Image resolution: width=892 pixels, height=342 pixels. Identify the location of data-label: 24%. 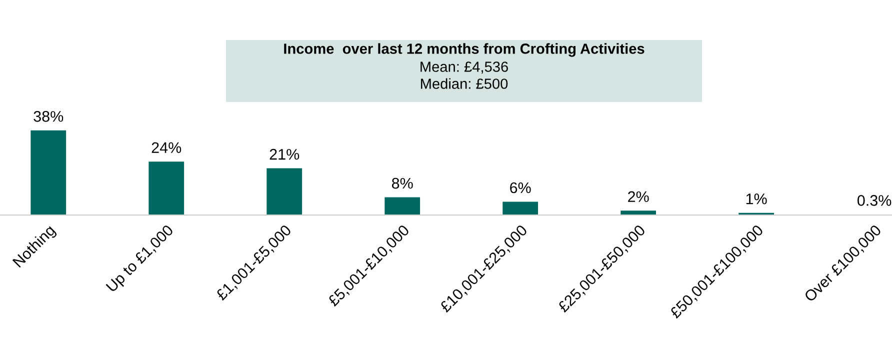
(167, 147).